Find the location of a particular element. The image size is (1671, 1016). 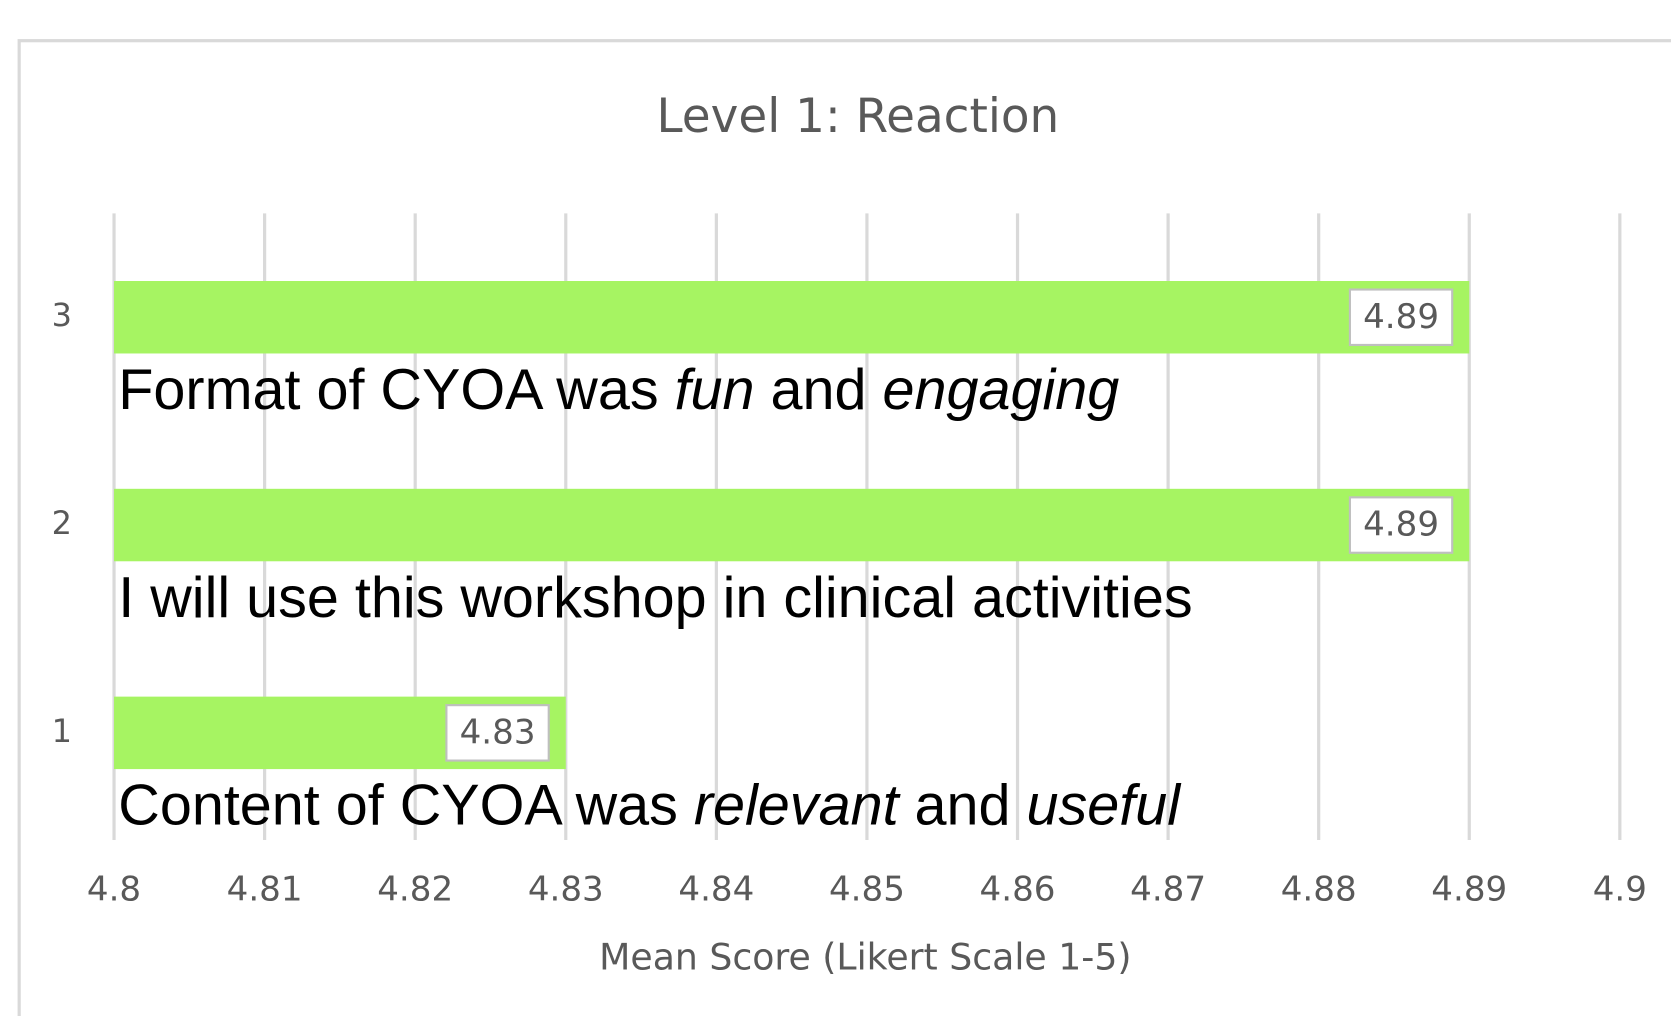

y-tick-label: 3 is located at coordinates (62, 315).